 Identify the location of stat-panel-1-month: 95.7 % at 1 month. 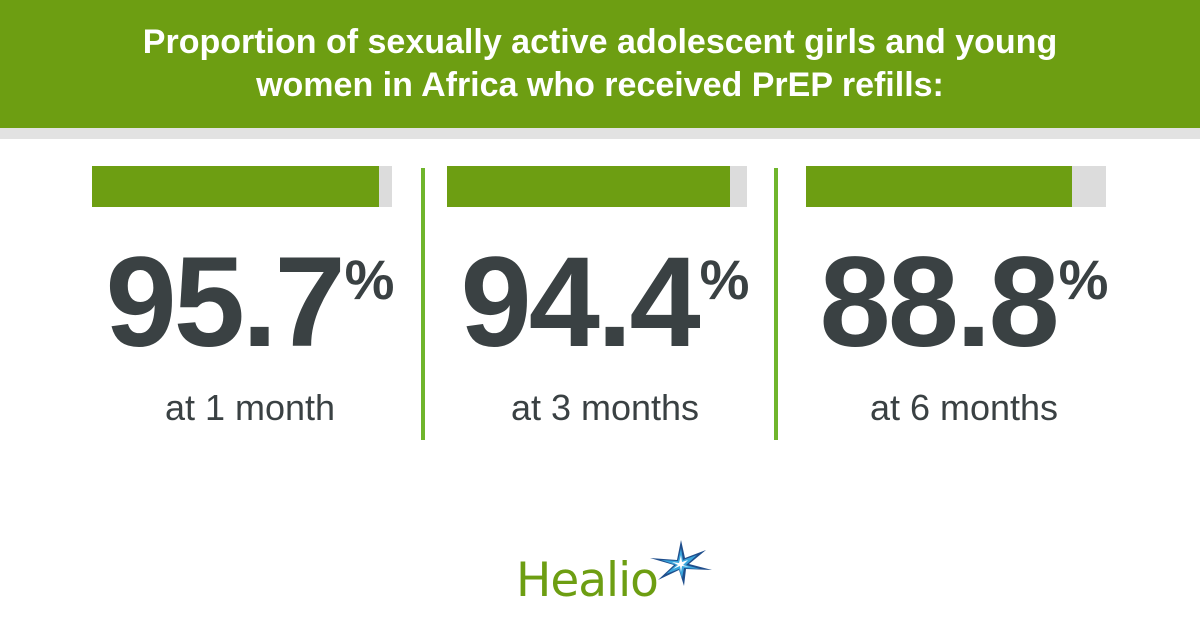
(250, 306).